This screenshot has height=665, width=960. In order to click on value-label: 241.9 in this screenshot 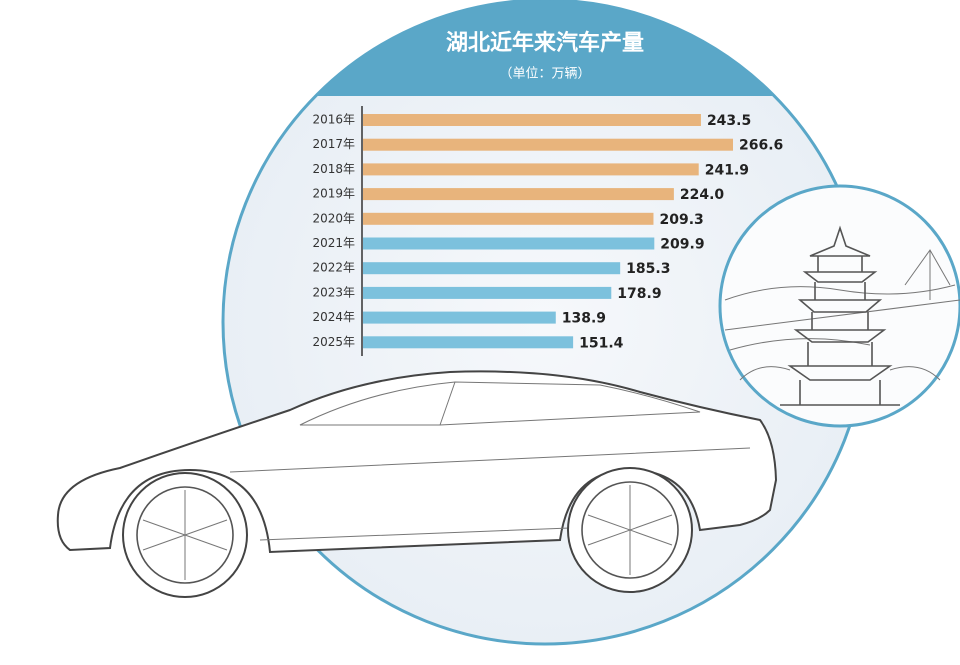, I will do `click(727, 170)`.